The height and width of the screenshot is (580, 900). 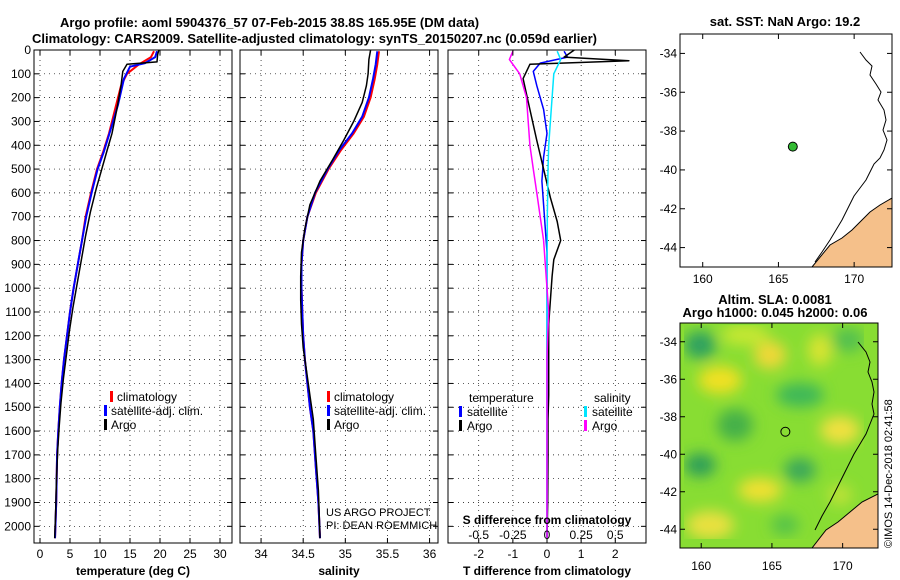 I want to click on legend-label-sal-satellite: satellite, so click(x=612, y=412).